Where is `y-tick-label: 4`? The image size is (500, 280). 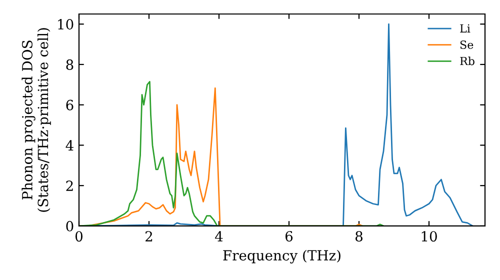
y-tick-label: 4 is located at coordinates (70, 145).